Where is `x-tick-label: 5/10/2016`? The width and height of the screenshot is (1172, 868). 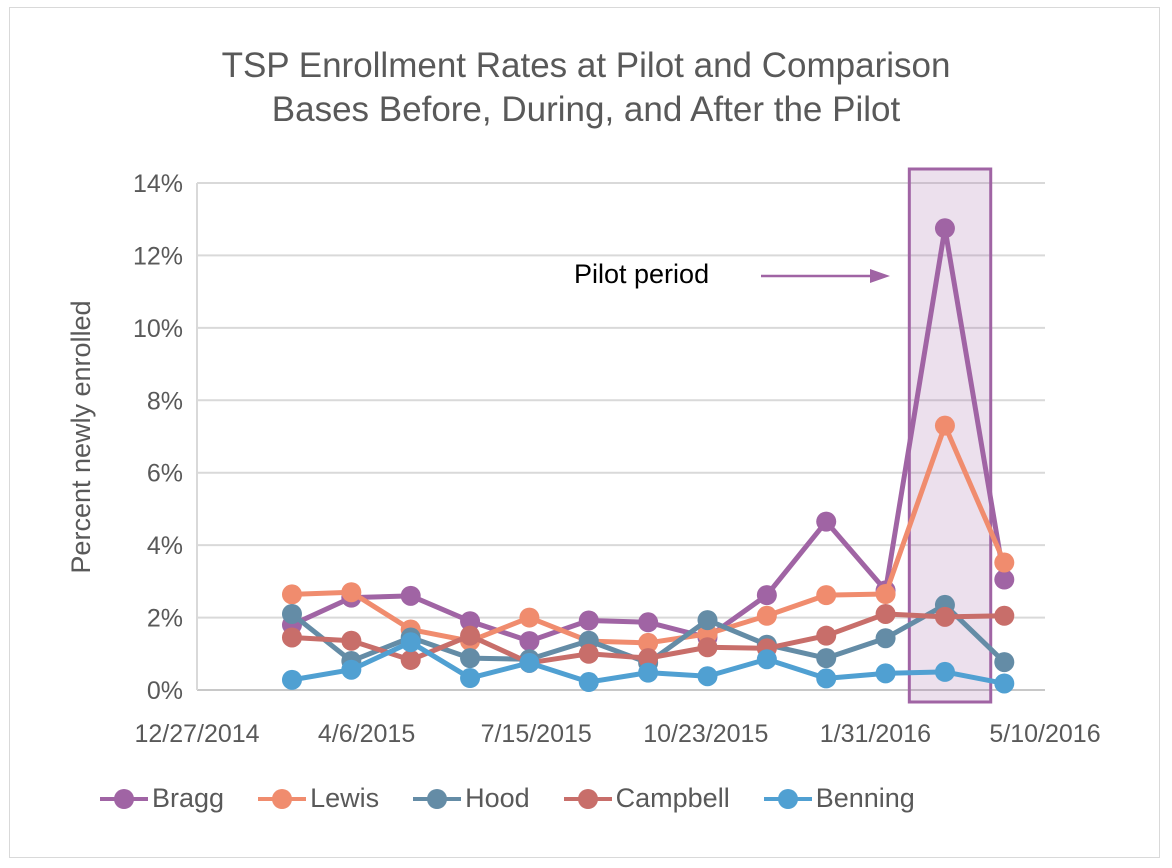 x-tick-label: 5/10/2016 is located at coordinates (1044, 734).